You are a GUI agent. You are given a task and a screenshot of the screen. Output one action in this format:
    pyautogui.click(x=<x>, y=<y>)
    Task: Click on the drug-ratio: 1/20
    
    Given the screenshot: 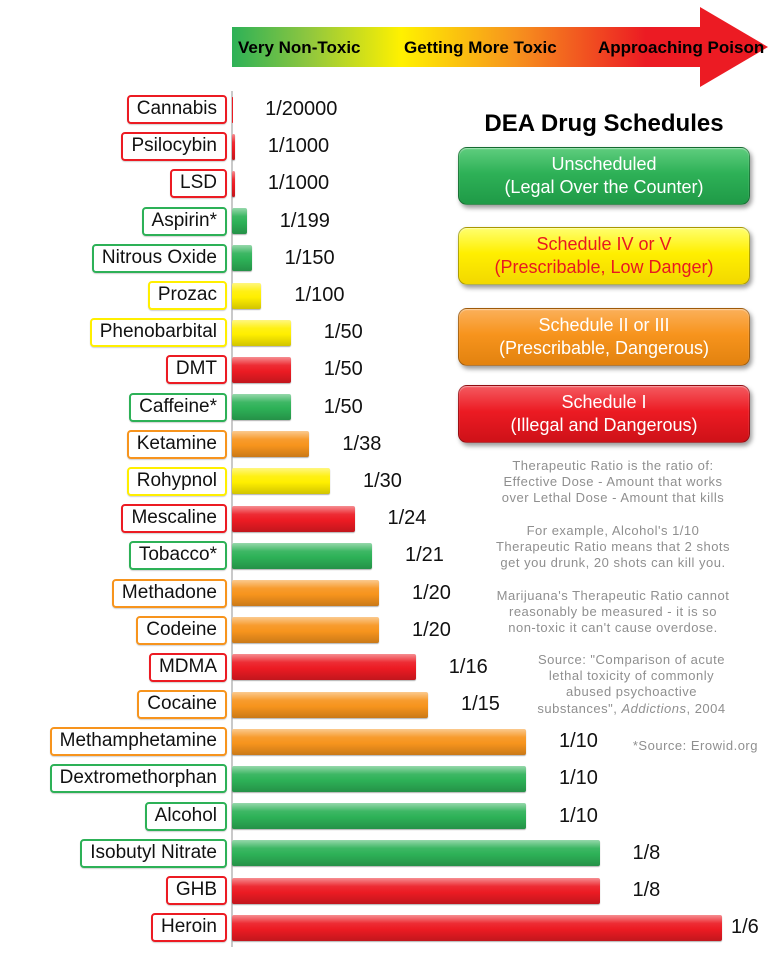 What is the action you would take?
    pyautogui.click(x=431, y=592)
    